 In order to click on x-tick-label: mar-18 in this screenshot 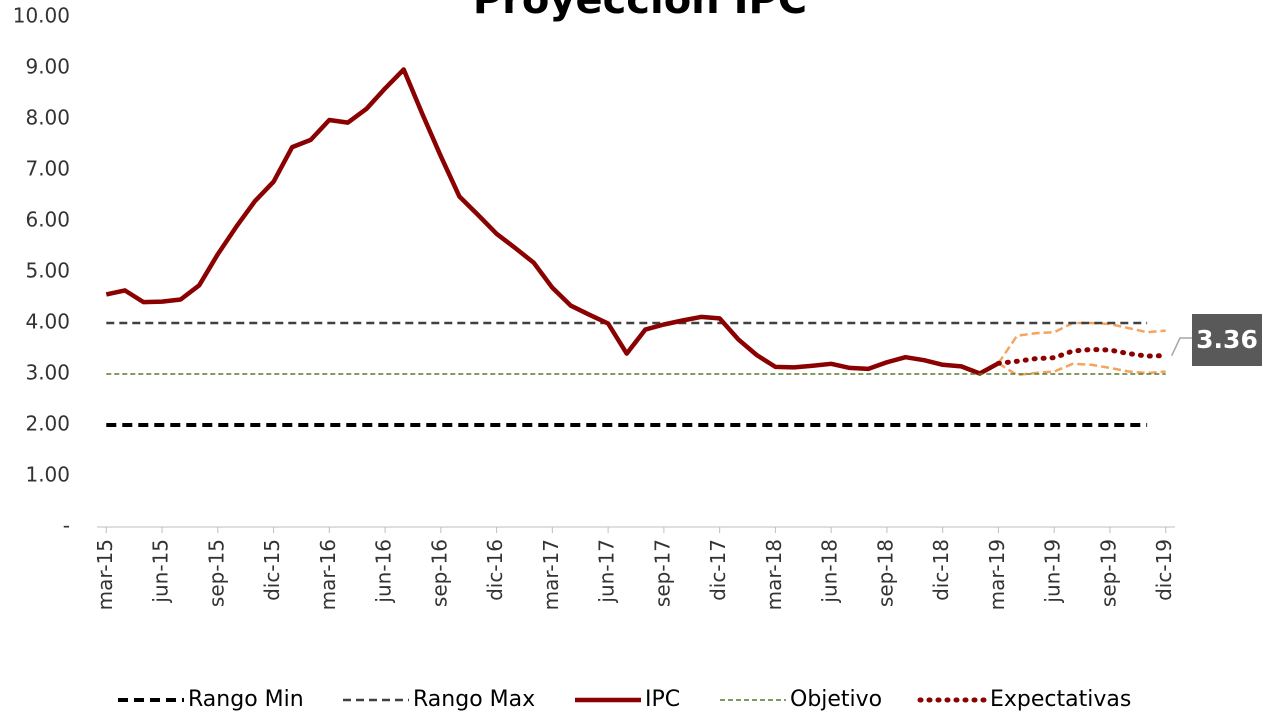, I will do `click(774, 574)`.